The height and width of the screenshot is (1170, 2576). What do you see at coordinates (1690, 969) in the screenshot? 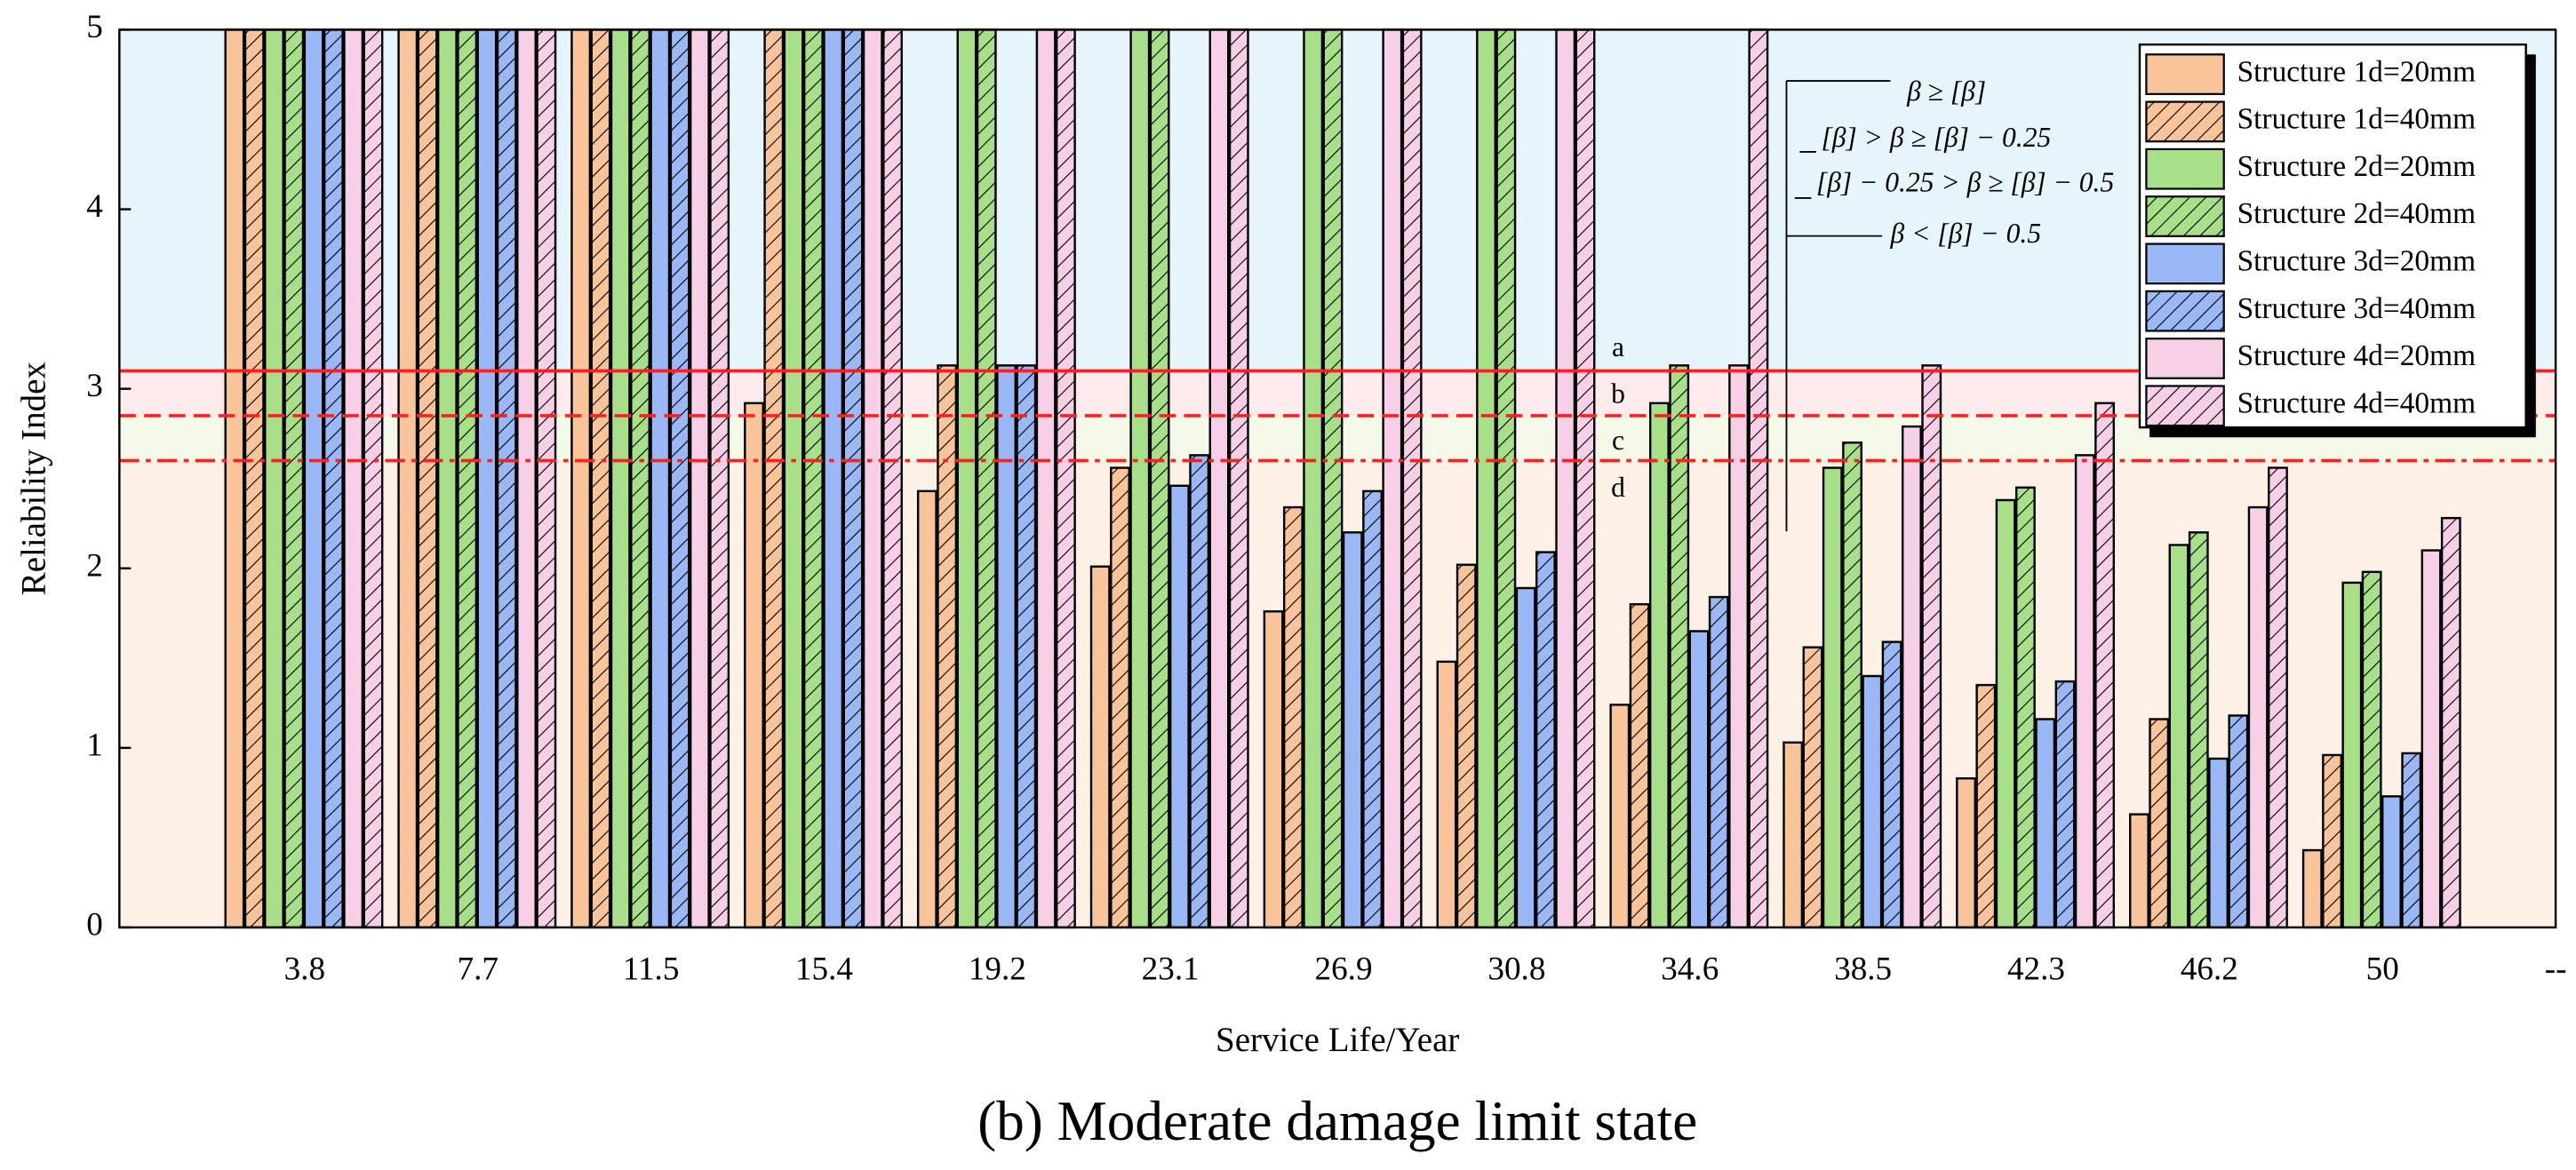
I see `x-tick-label: 34.6` at bounding box center [1690, 969].